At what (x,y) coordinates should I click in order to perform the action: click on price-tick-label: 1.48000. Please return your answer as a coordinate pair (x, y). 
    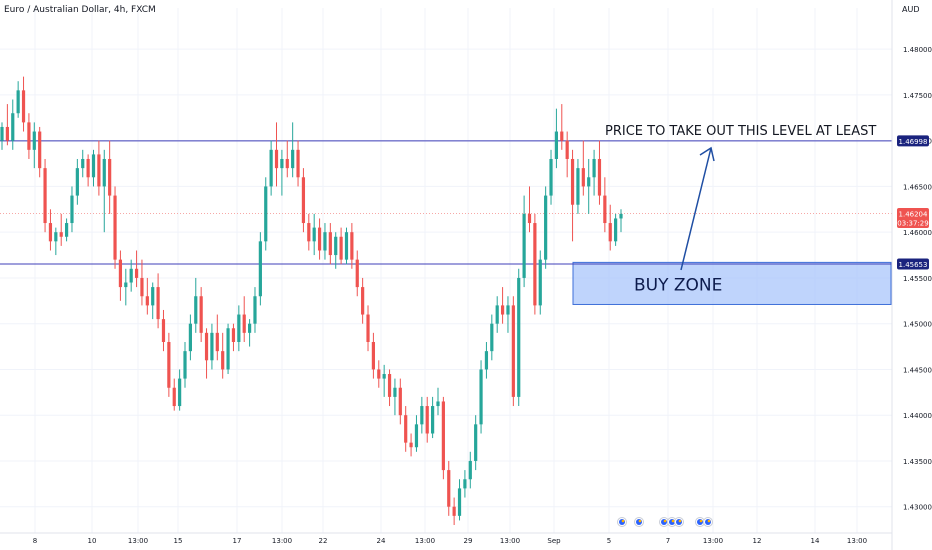
    Looking at the image, I should click on (917, 50).